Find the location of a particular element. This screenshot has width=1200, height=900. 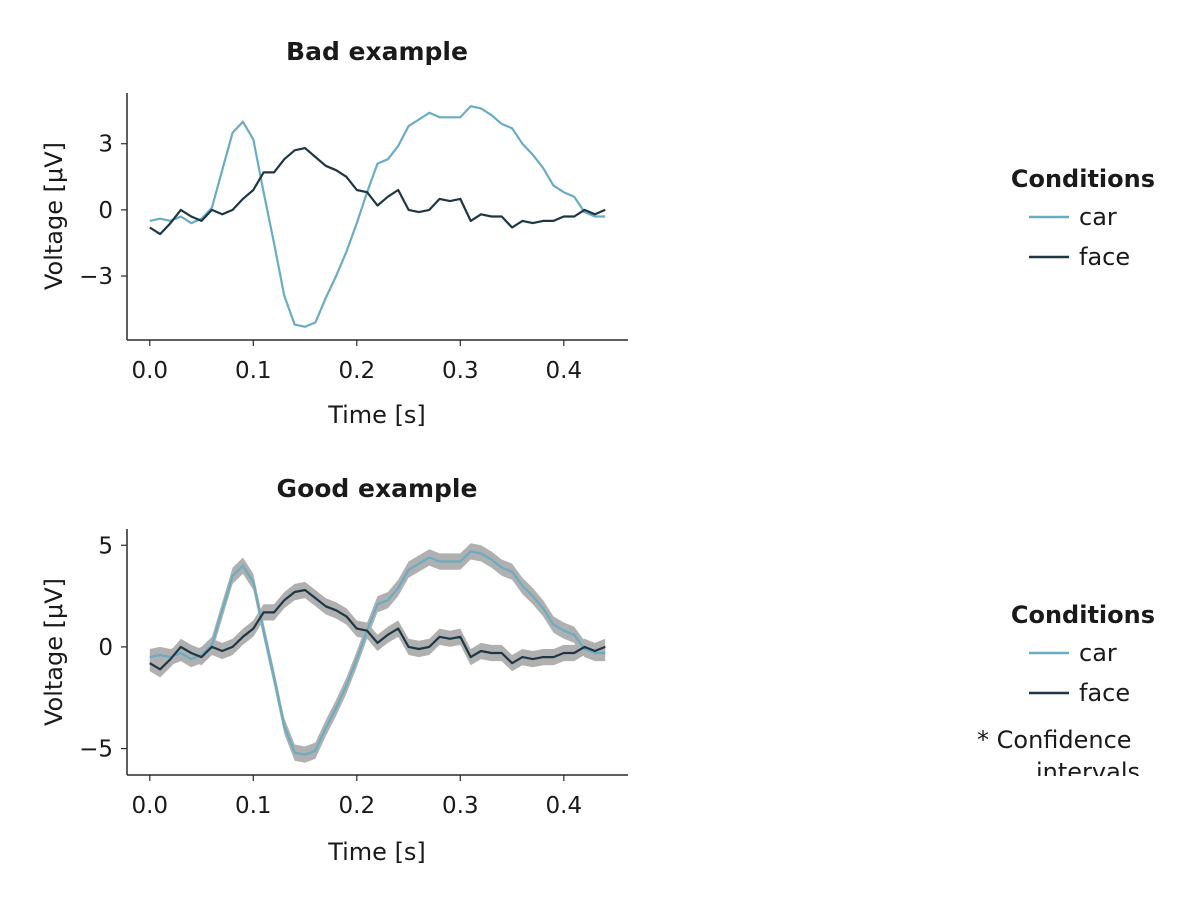

plot-area: 0.0 0.1 0.2 0.3 0.4 5 0 −5 is located at coordinates (353, 674).